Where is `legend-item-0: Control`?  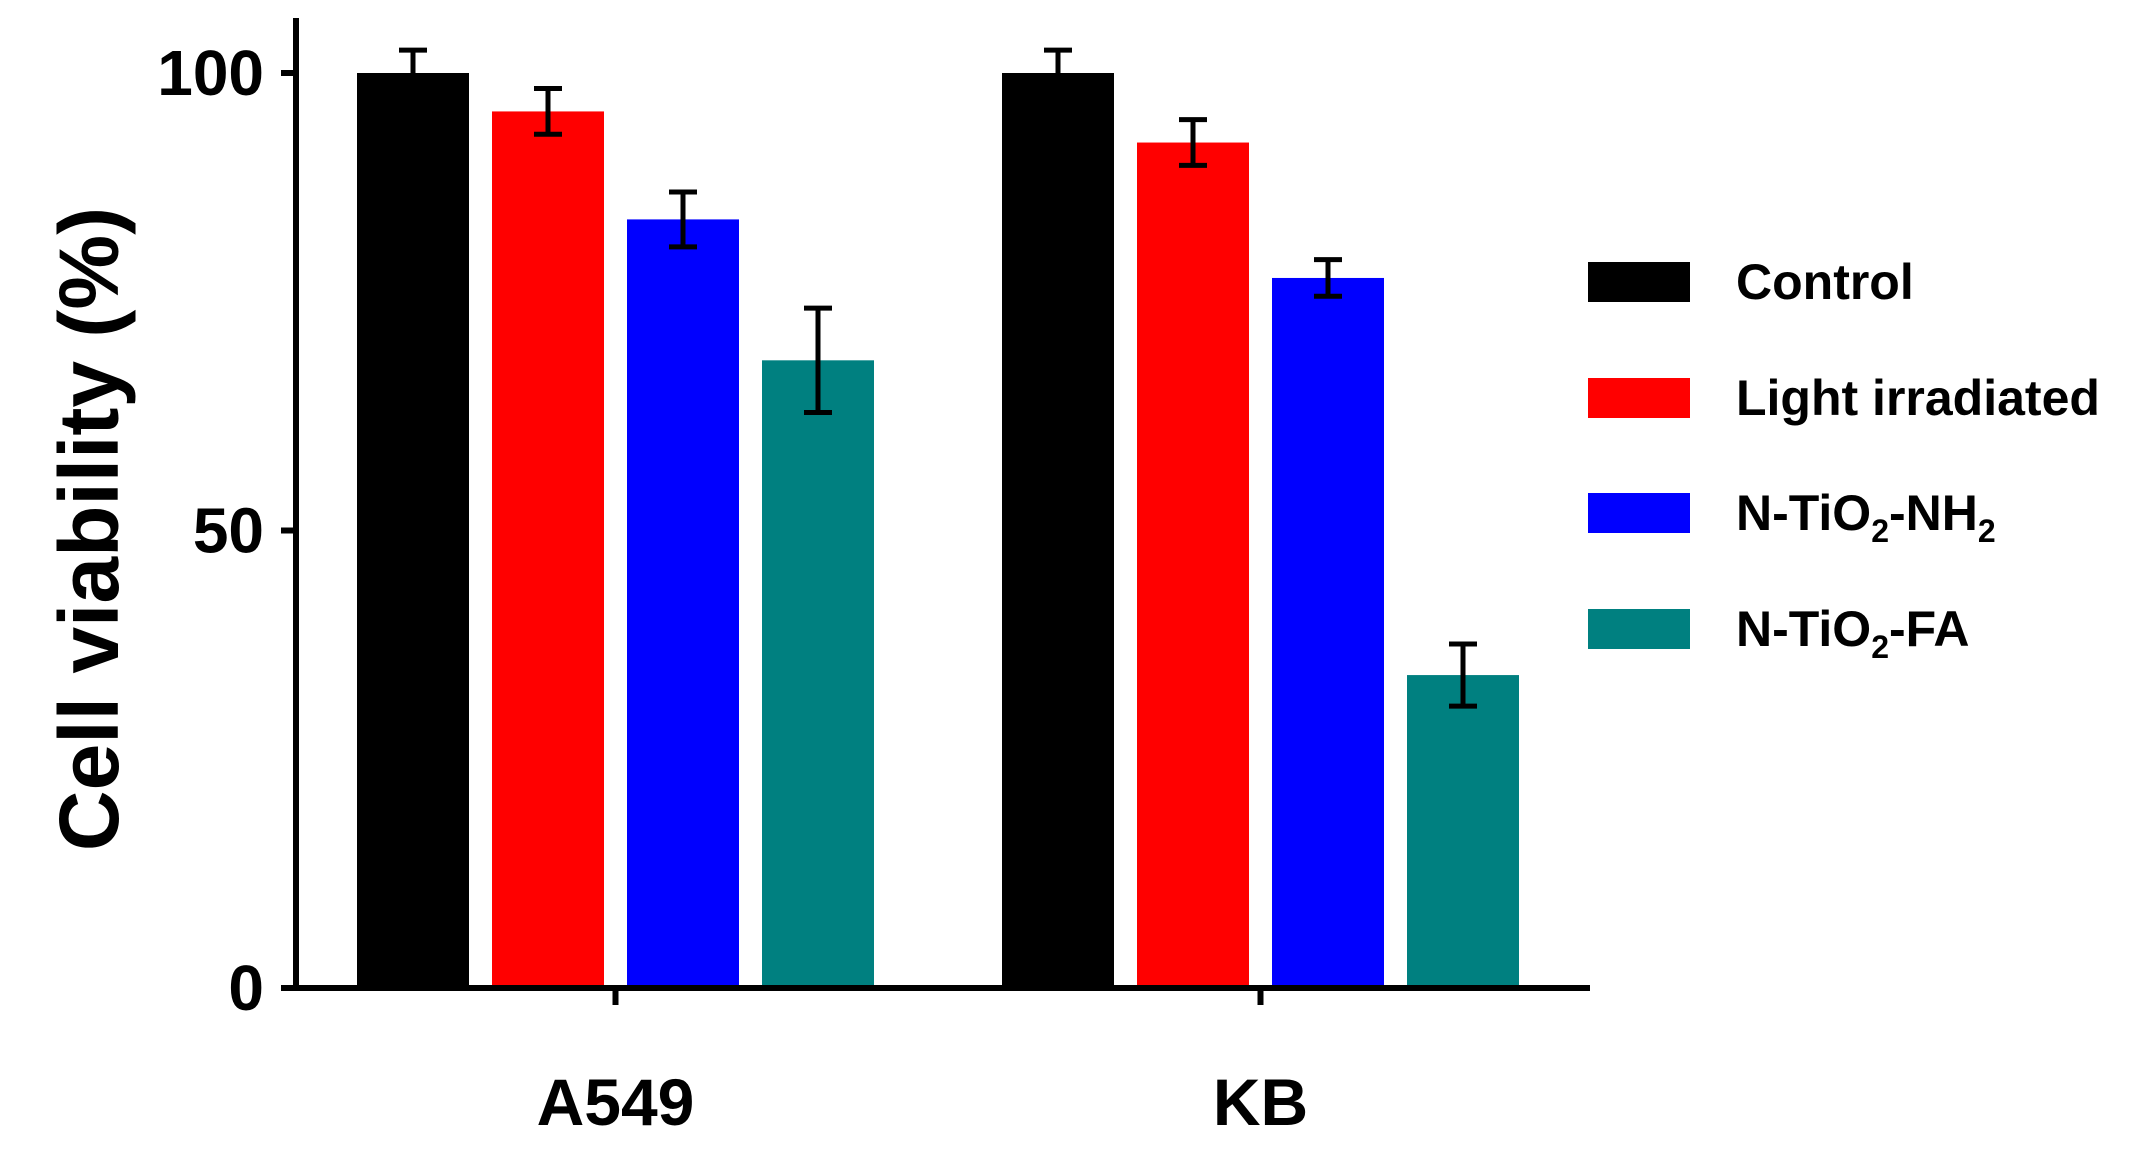 legend-item-0: Control is located at coordinates (1751, 282).